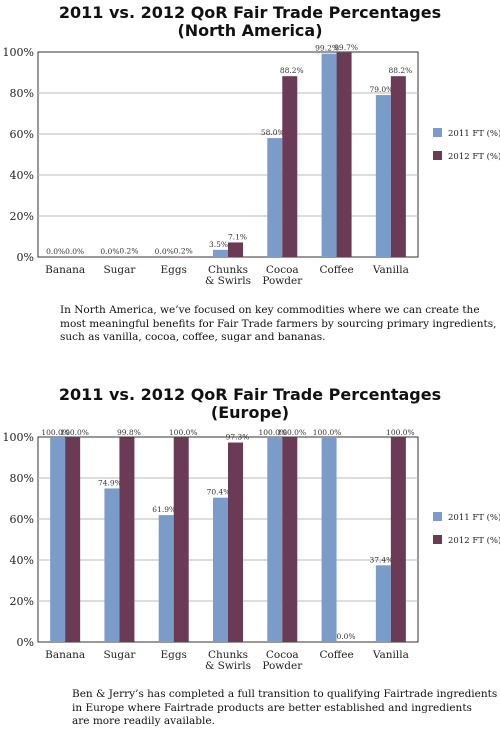 The image size is (500, 732). What do you see at coordinates (110, 482) in the screenshot?
I see `data-label: 74.9%` at bounding box center [110, 482].